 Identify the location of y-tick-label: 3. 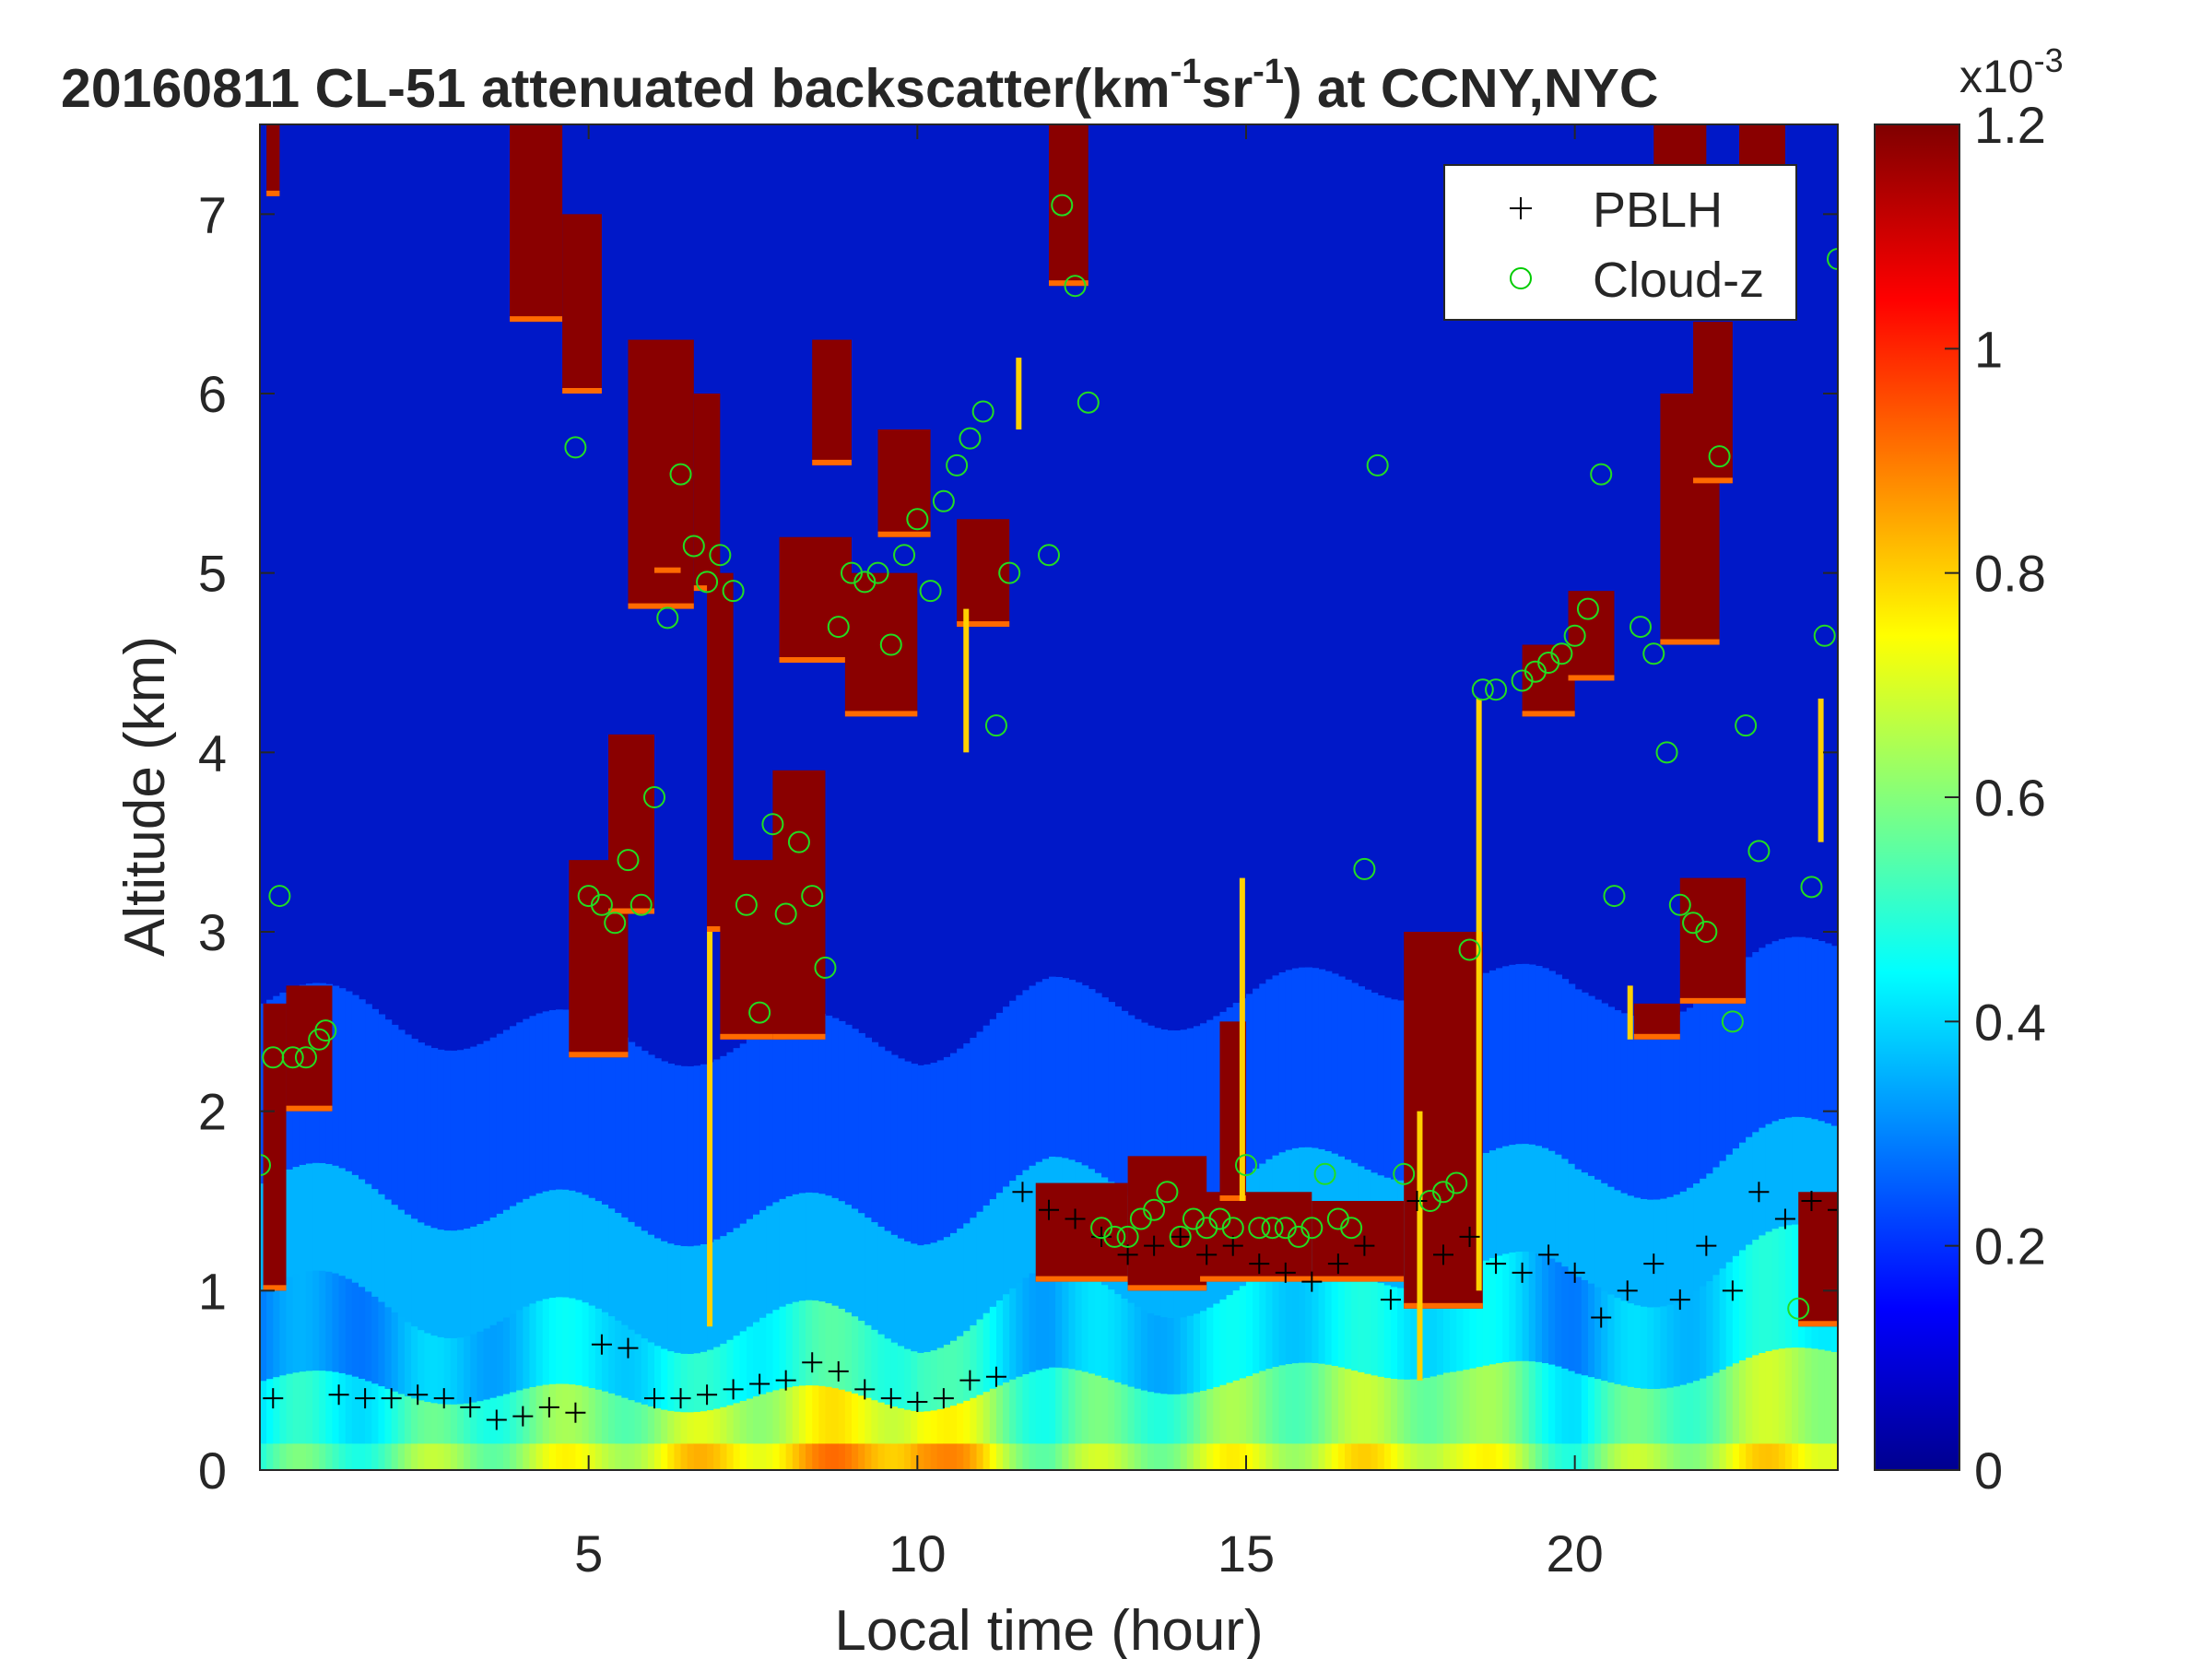
(212, 932).